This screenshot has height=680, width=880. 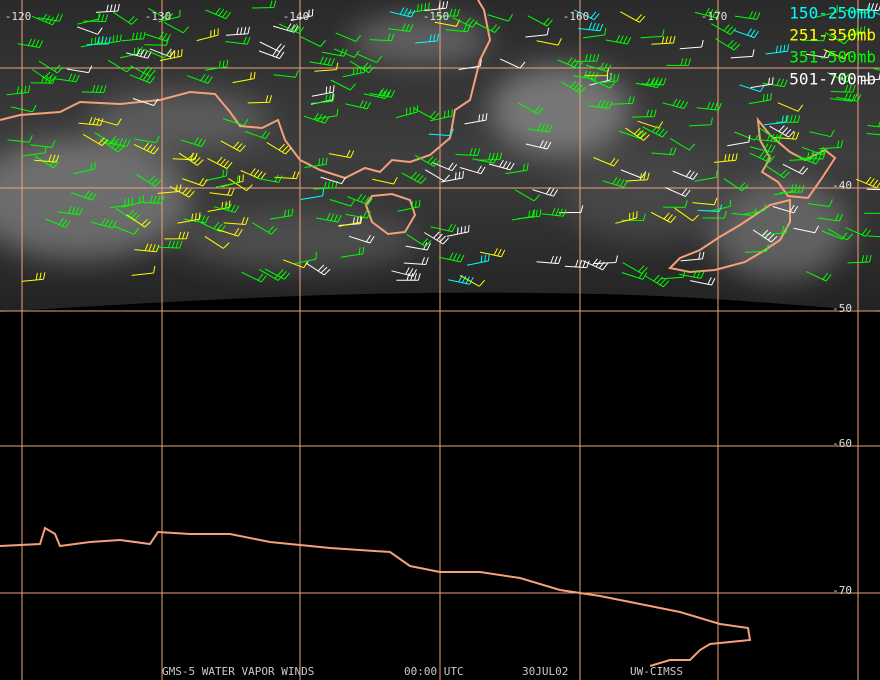 I want to click on legend-entry: 150-250mb, so click(x=832, y=13).